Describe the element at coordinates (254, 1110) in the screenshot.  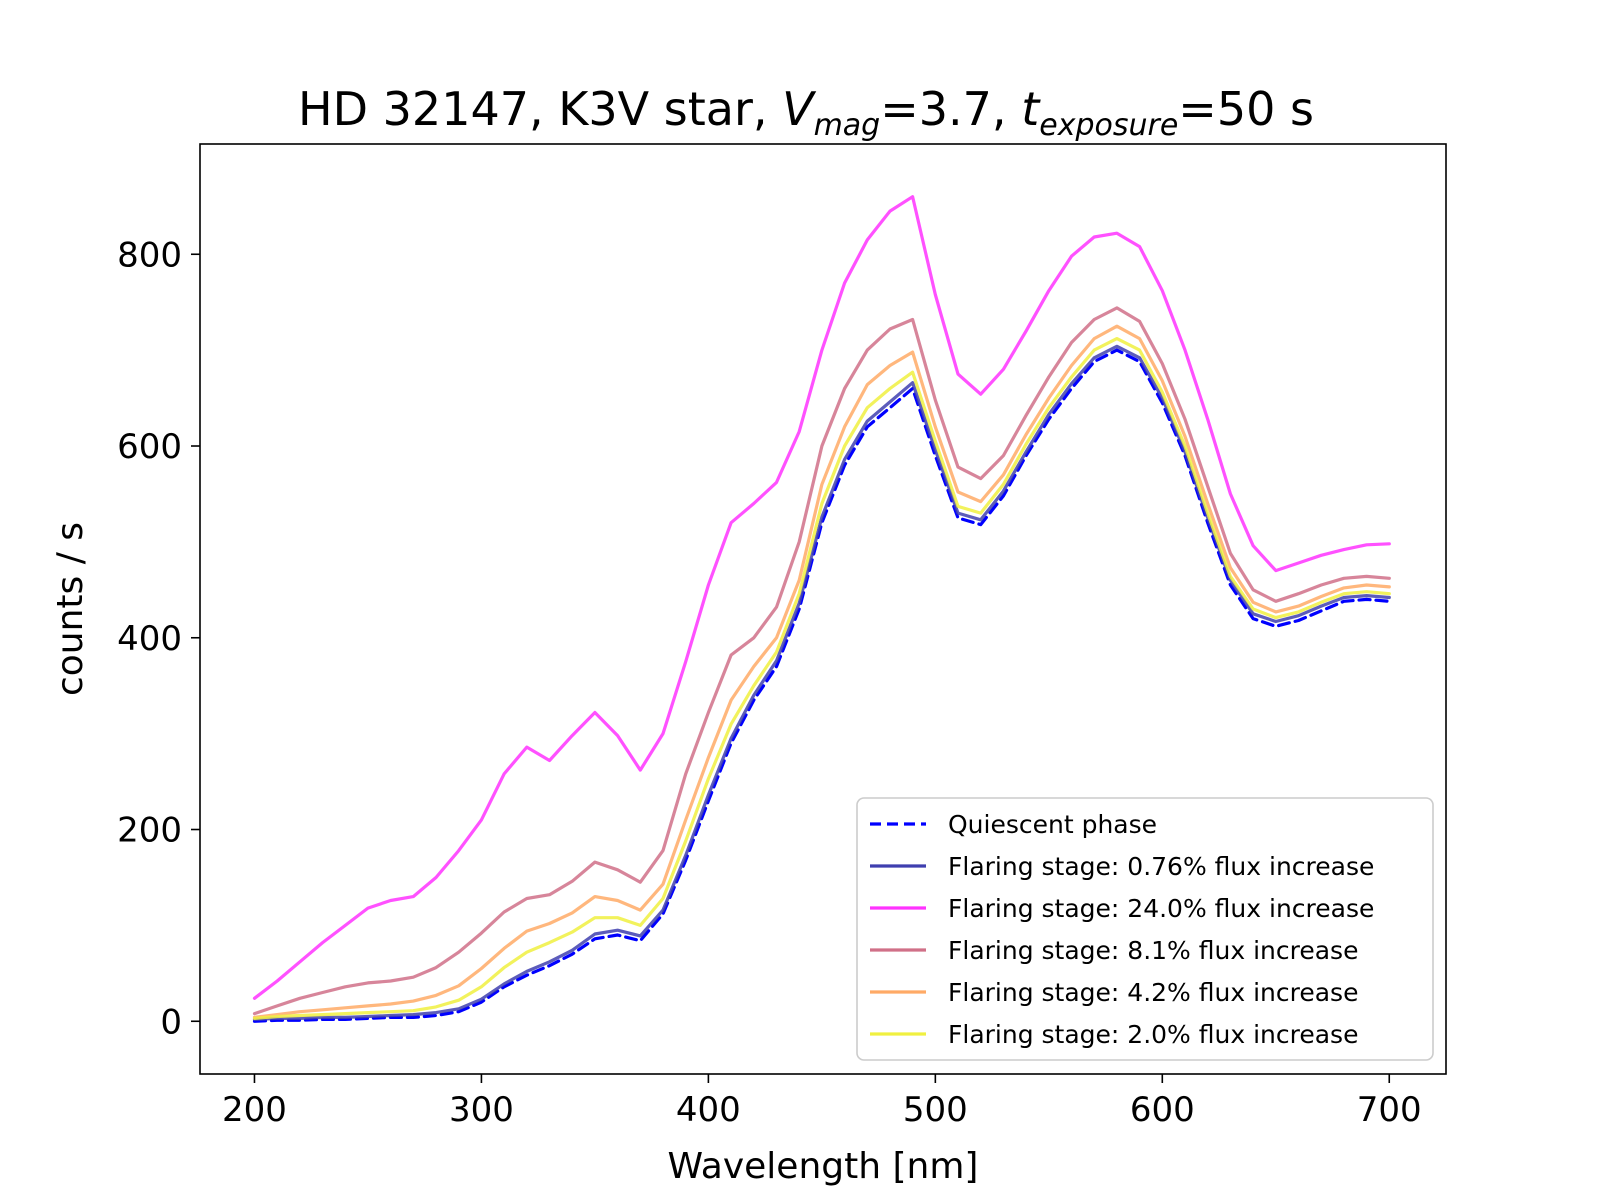
I see `x-tick-label: 200` at that location.